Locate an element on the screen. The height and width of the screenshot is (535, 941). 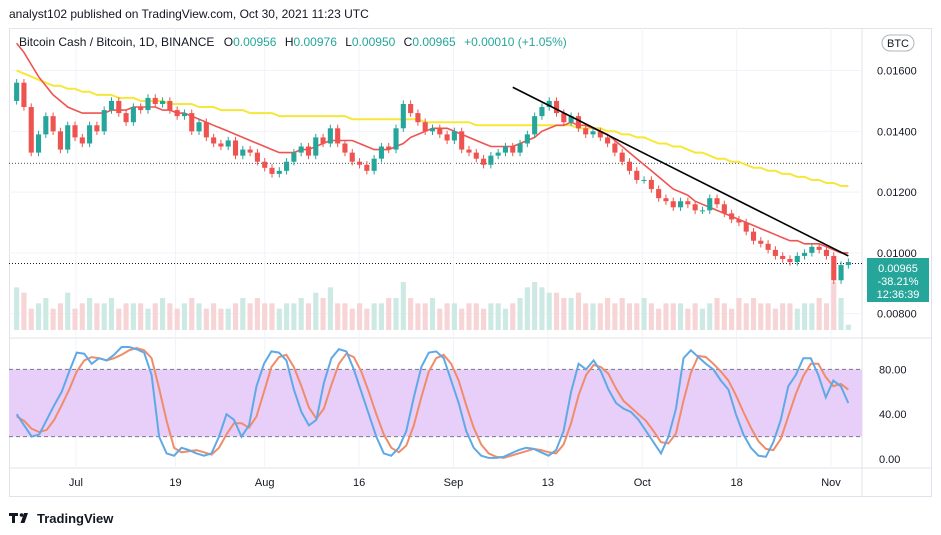
time-tick-label: 19 is located at coordinates (175, 483).